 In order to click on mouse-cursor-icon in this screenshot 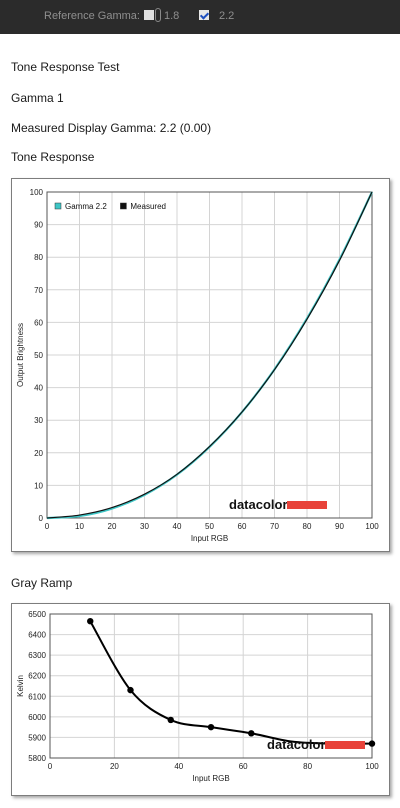, I will do `click(158, 15)`.